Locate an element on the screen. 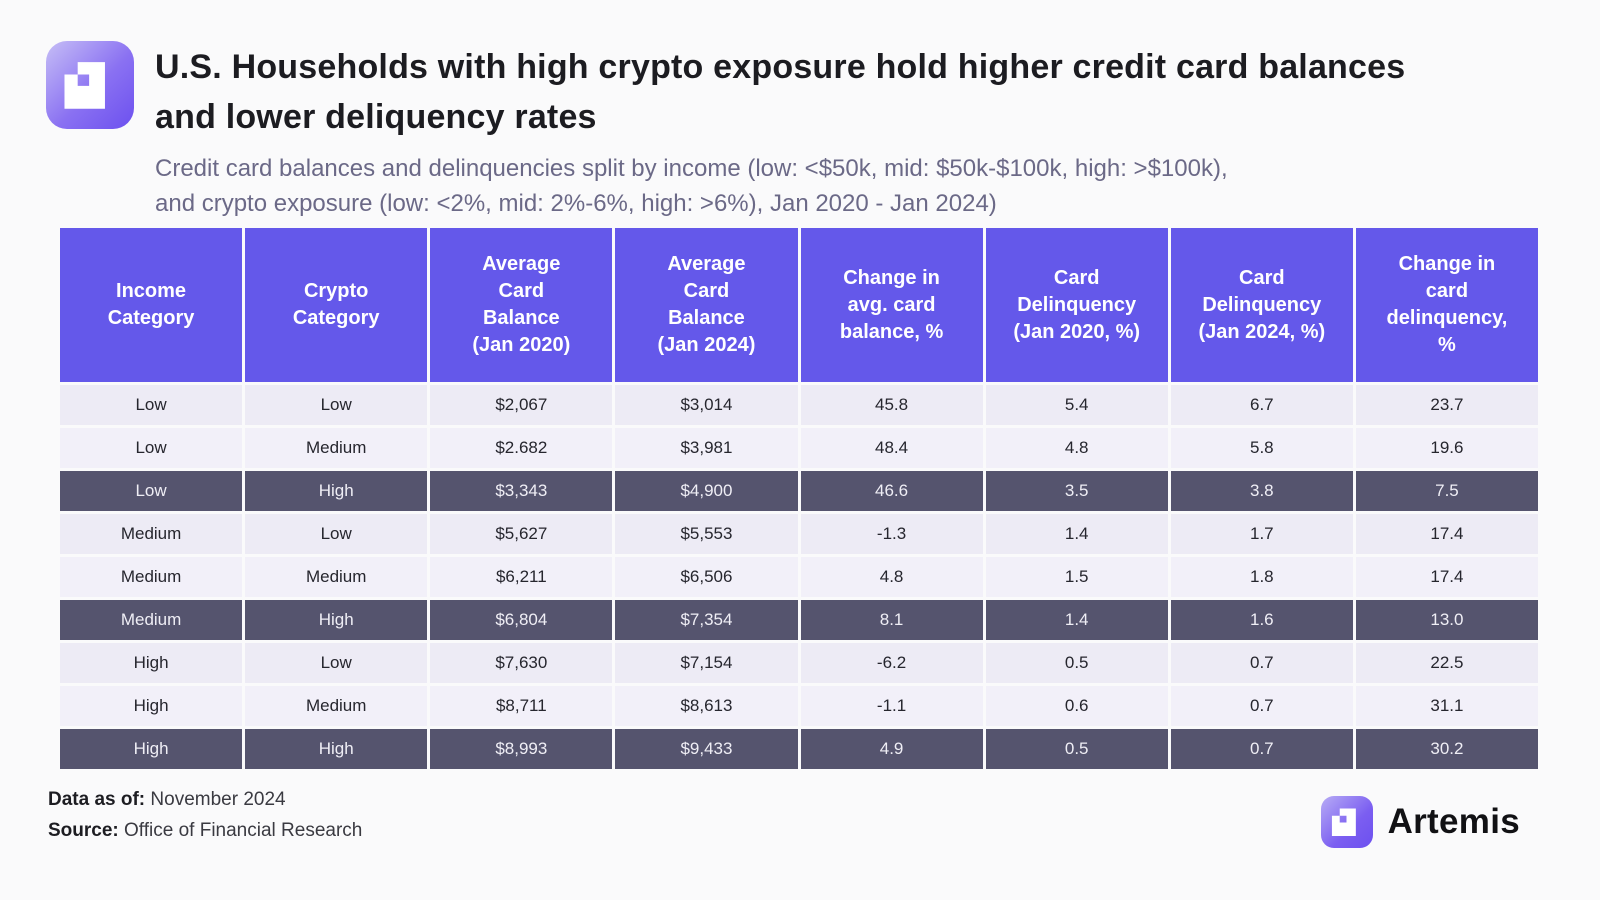 This screenshot has width=1600, height=900. table-cell-r9-c5: 4.9 is located at coordinates (891, 749).